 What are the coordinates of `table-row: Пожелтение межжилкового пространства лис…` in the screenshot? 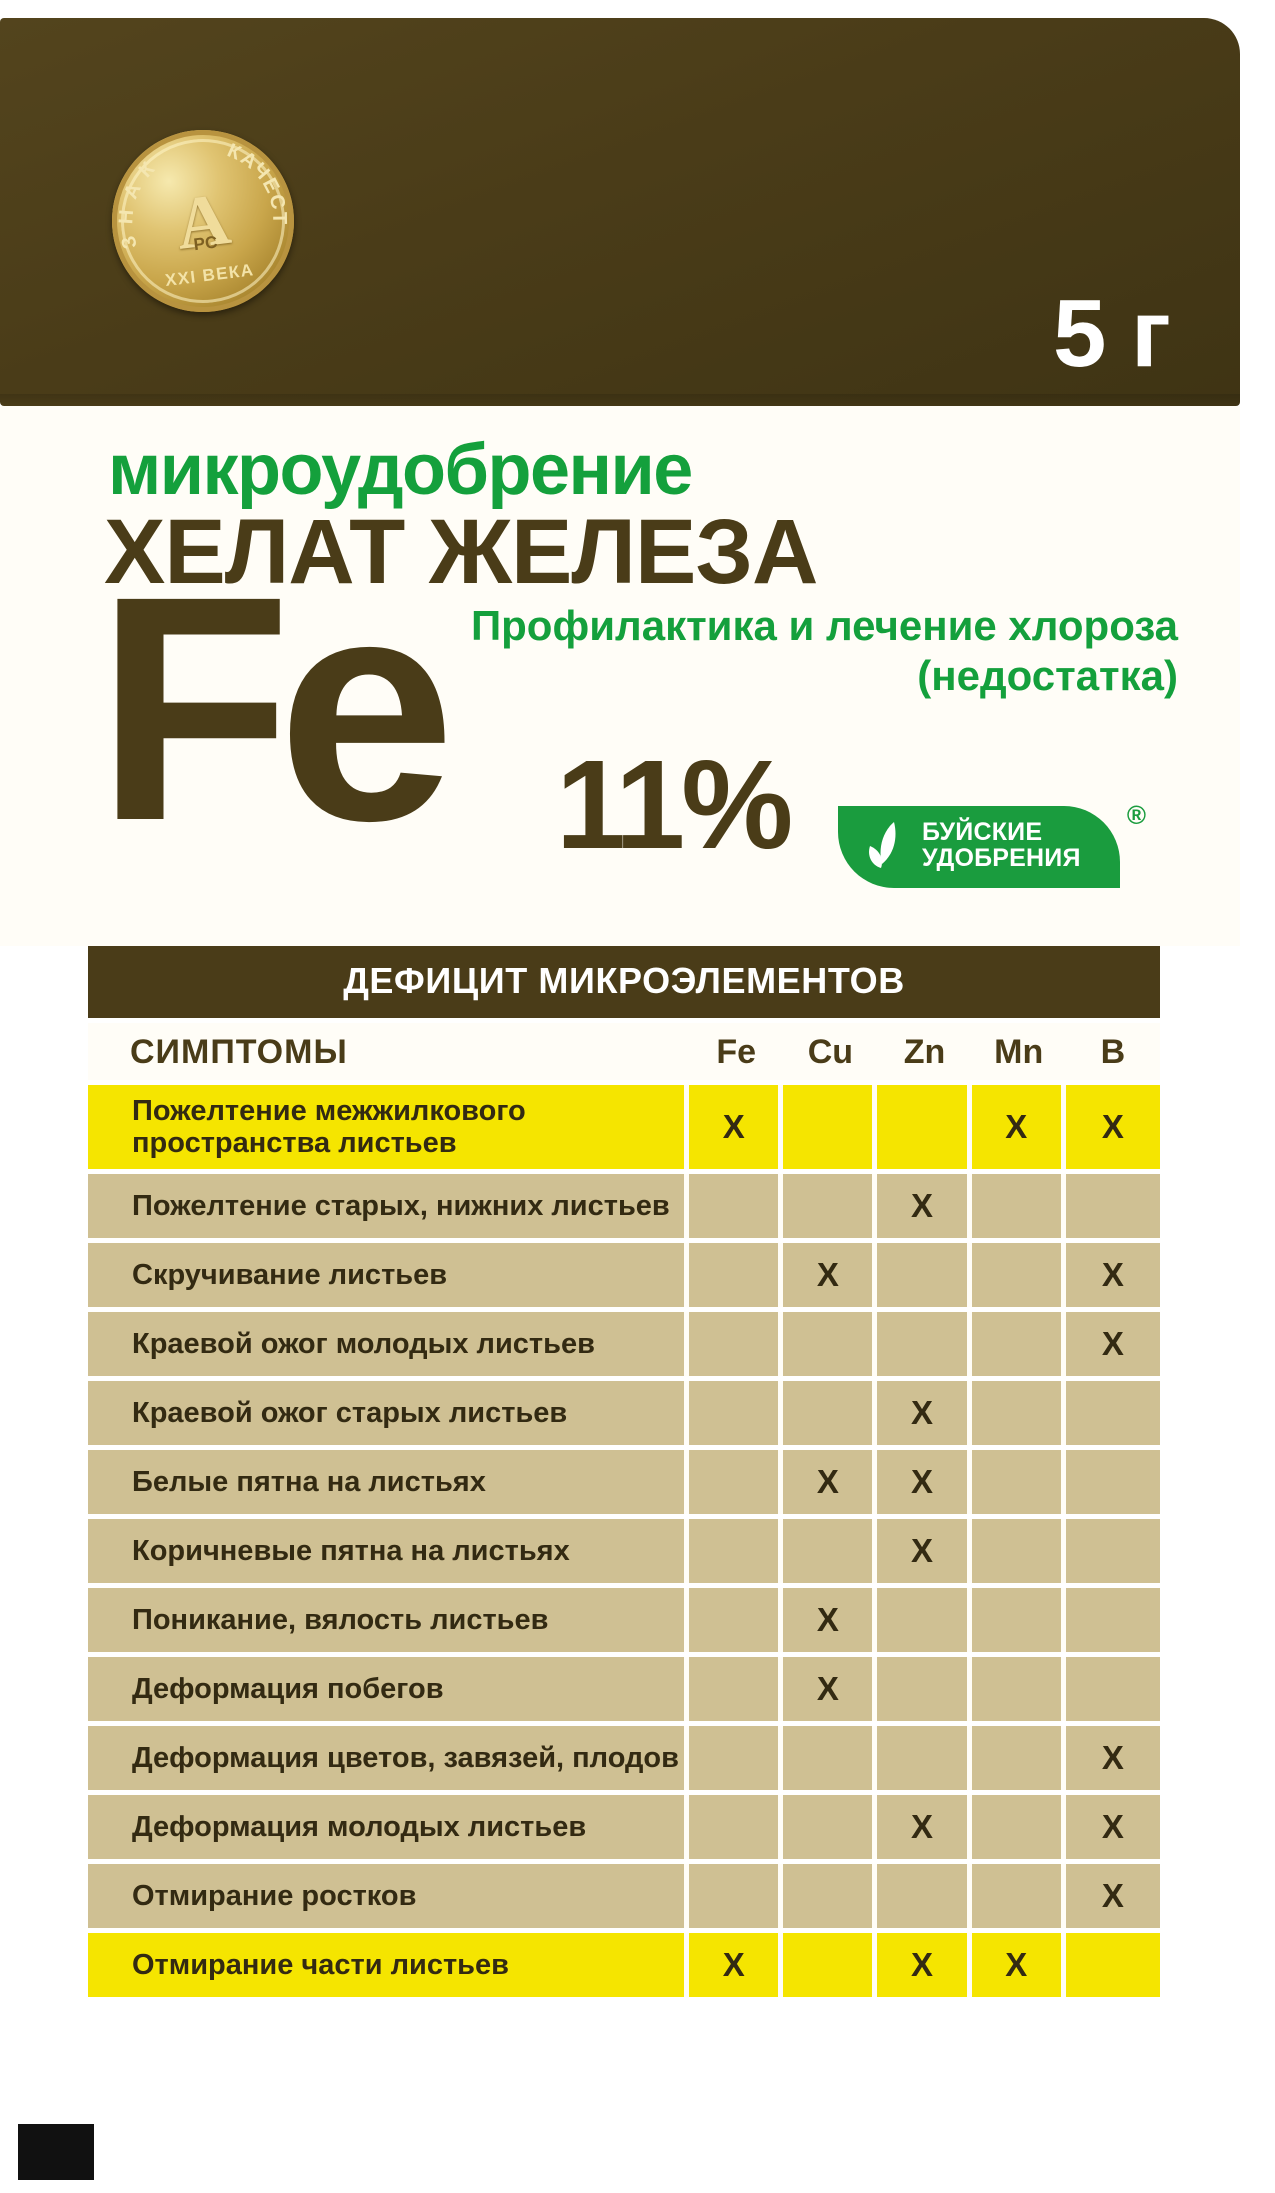 It's located at (624, 1127).